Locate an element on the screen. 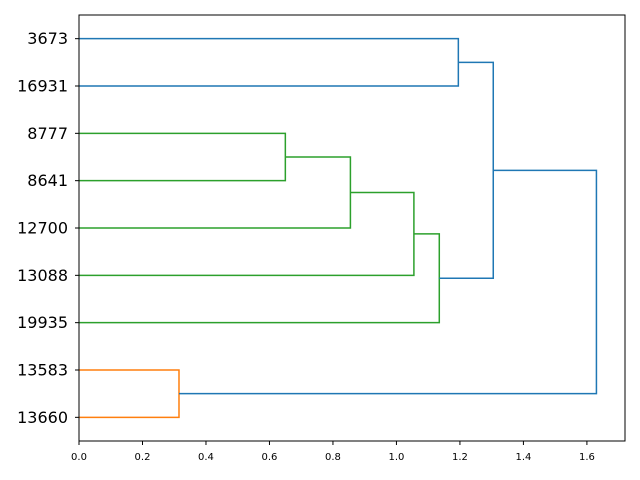 This screenshot has width=640, height=480. x-axis-ticks: 0.0 0.2 0.4 0.6 0.8 1.0 1.2 1.4 1.6 is located at coordinates (333, 452).